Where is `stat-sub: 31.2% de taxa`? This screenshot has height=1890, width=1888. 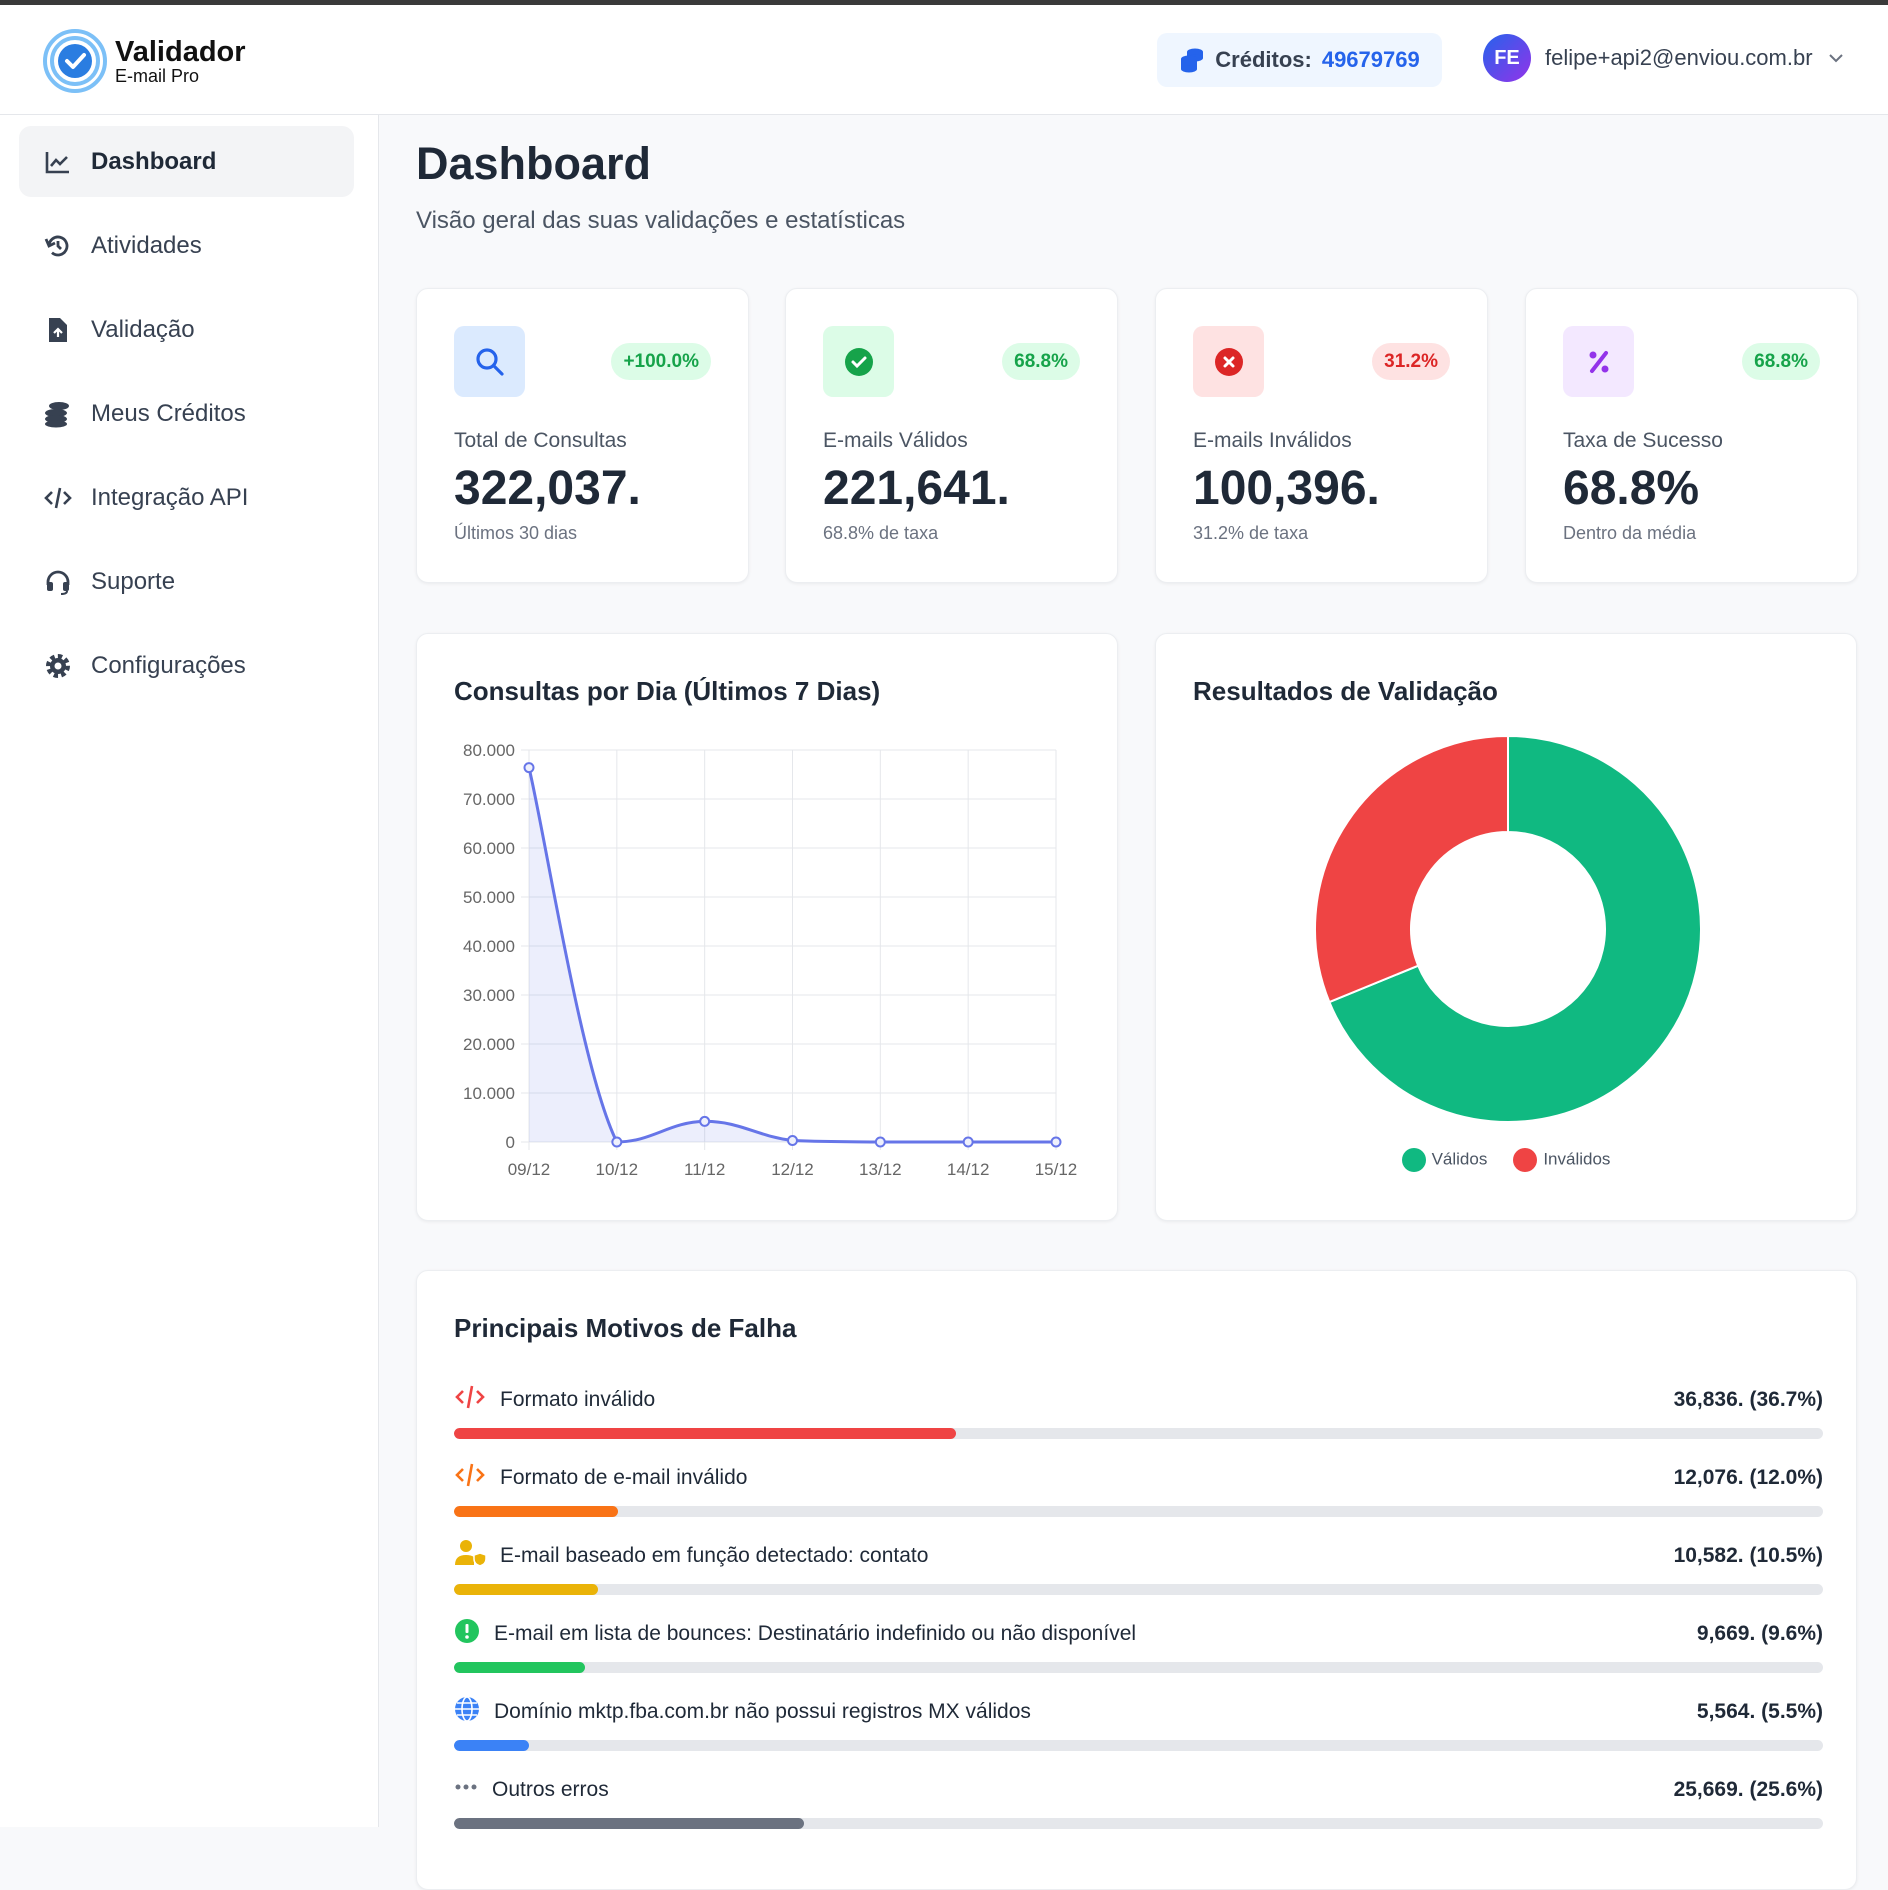
stat-sub: 31.2% de taxa is located at coordinates (1251, 533).